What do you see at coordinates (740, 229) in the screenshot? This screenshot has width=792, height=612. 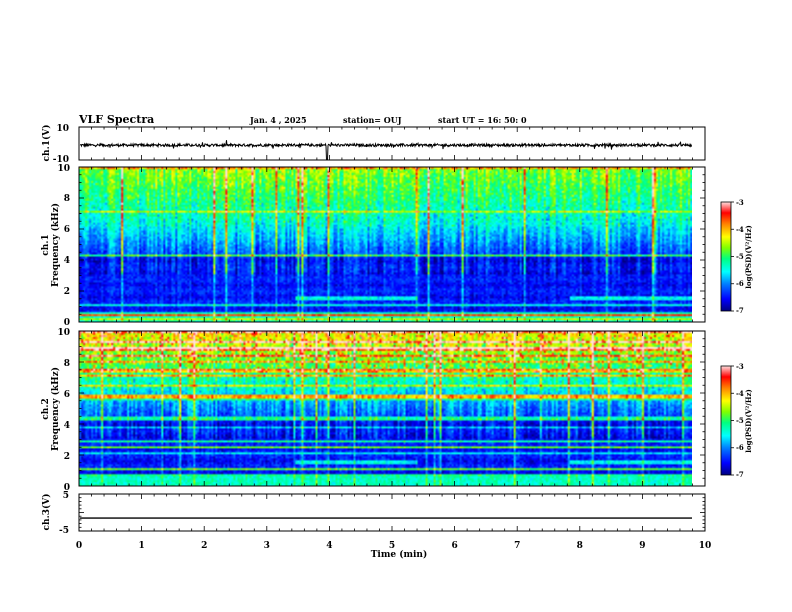 I see `ch1-cb-tick-m4: -4` at bounding box center [740, 229].